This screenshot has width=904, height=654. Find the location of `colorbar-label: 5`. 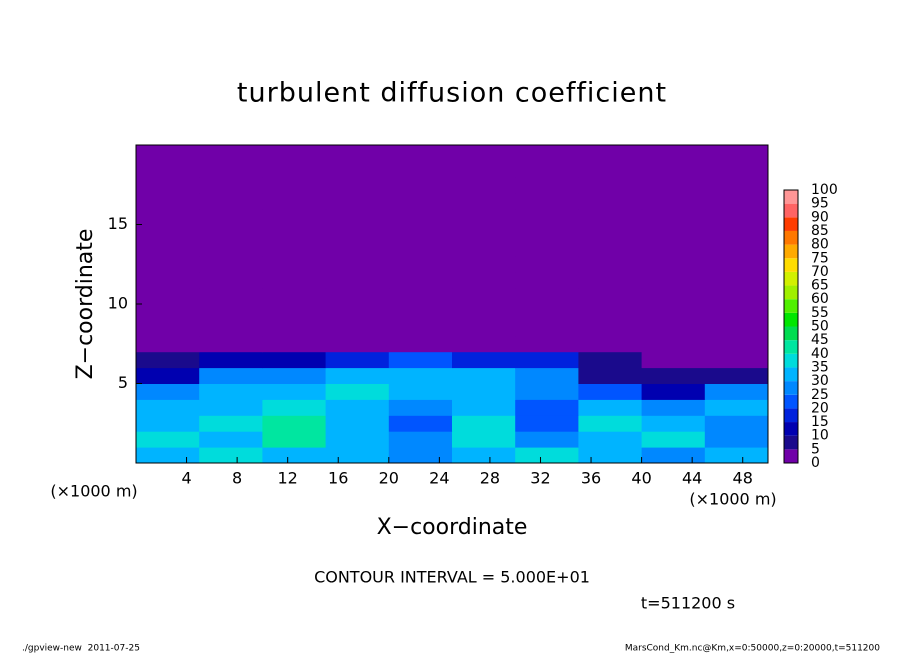

colorbar-label: 5 is located at coordinates (815, 449).